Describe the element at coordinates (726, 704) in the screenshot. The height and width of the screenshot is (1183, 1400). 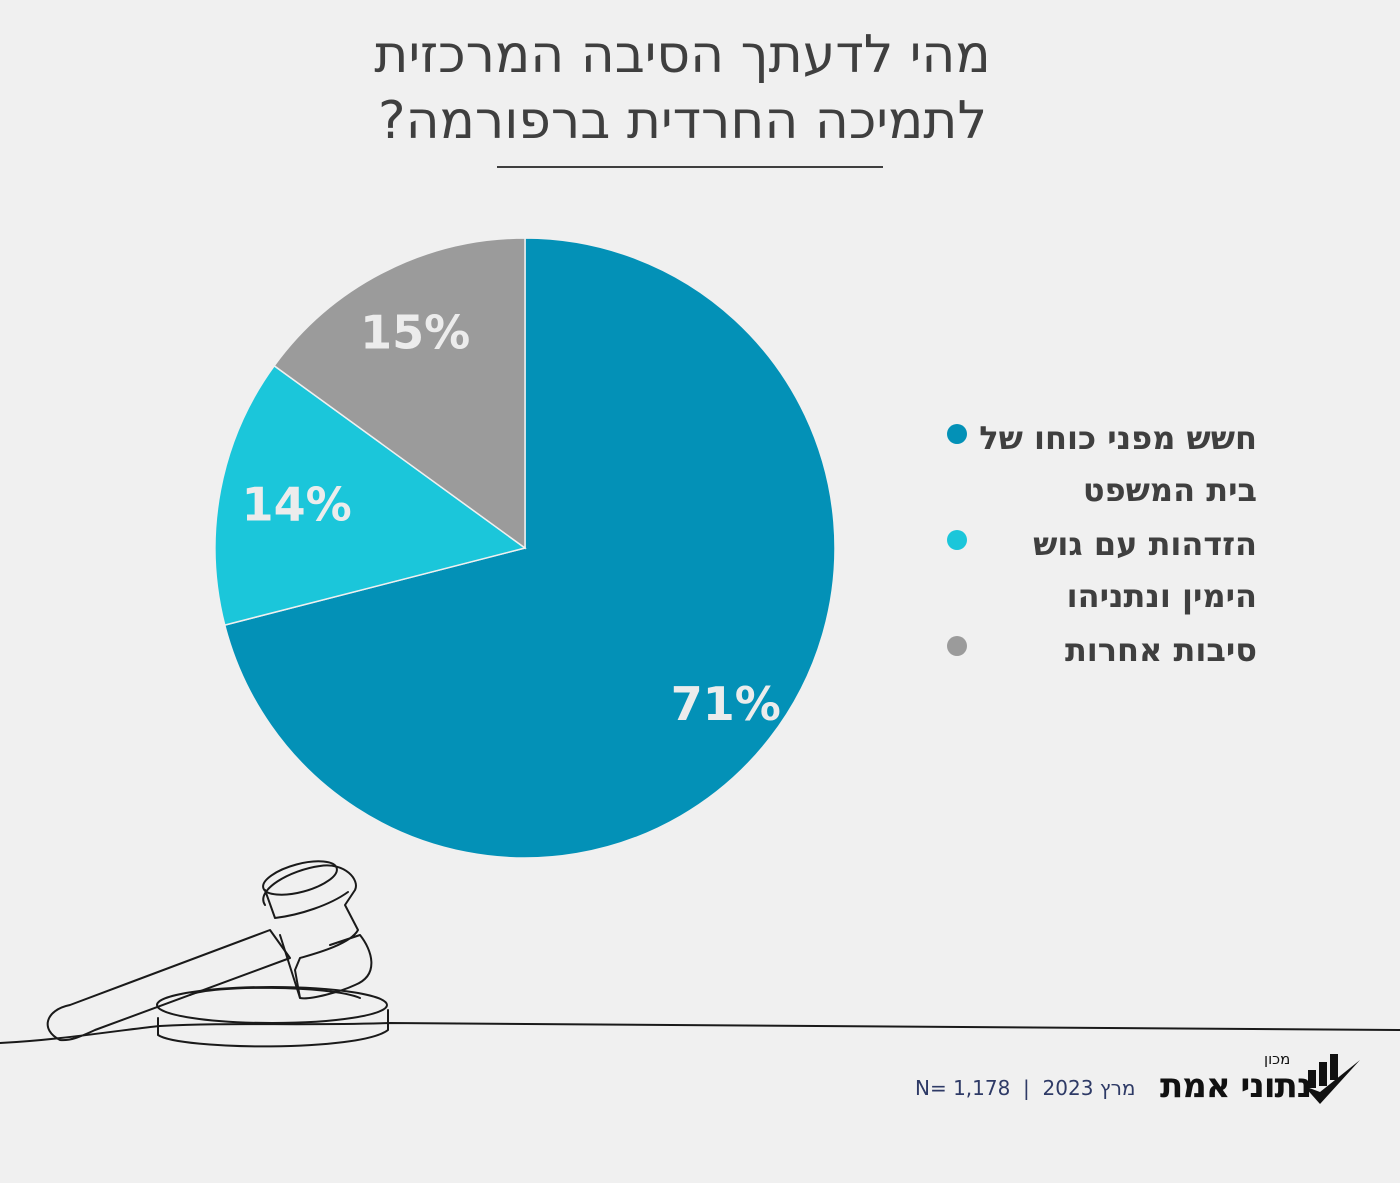
I see `data-label: 71%` at that location.